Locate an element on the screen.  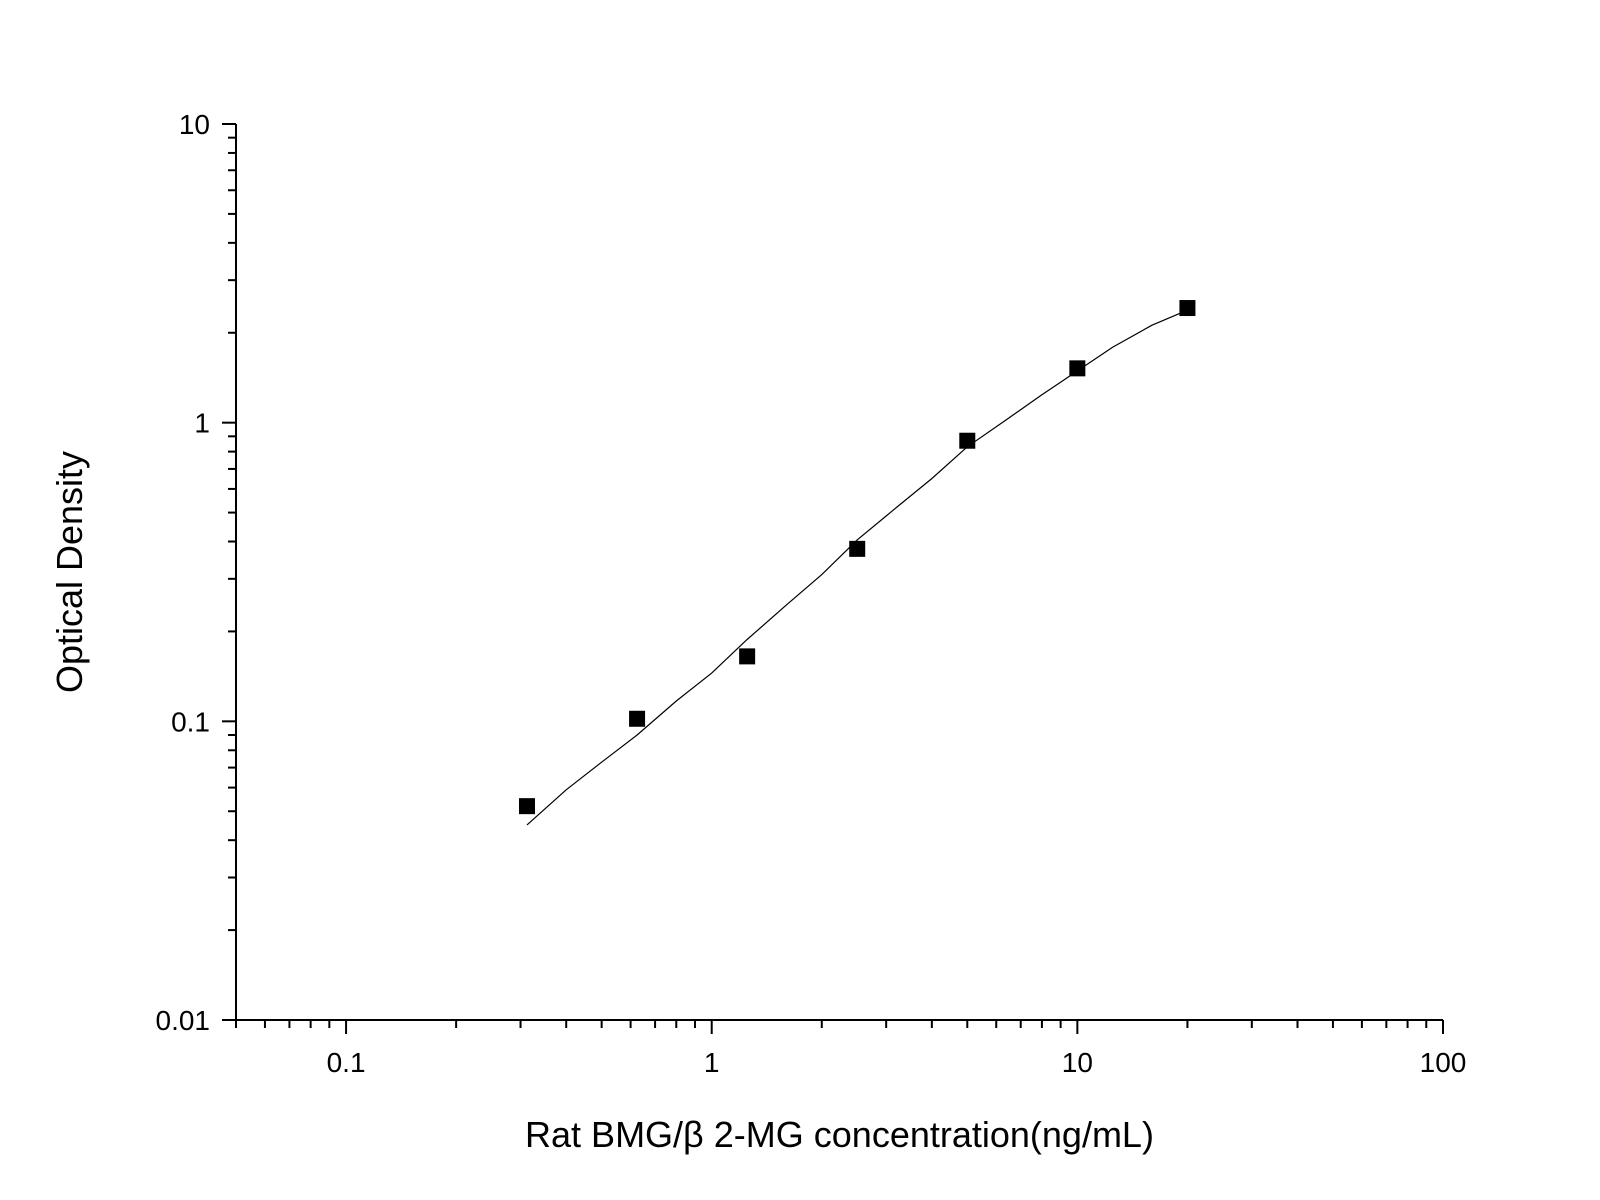
x-tick-label: 10 is located at coordinates (1077, 1062).